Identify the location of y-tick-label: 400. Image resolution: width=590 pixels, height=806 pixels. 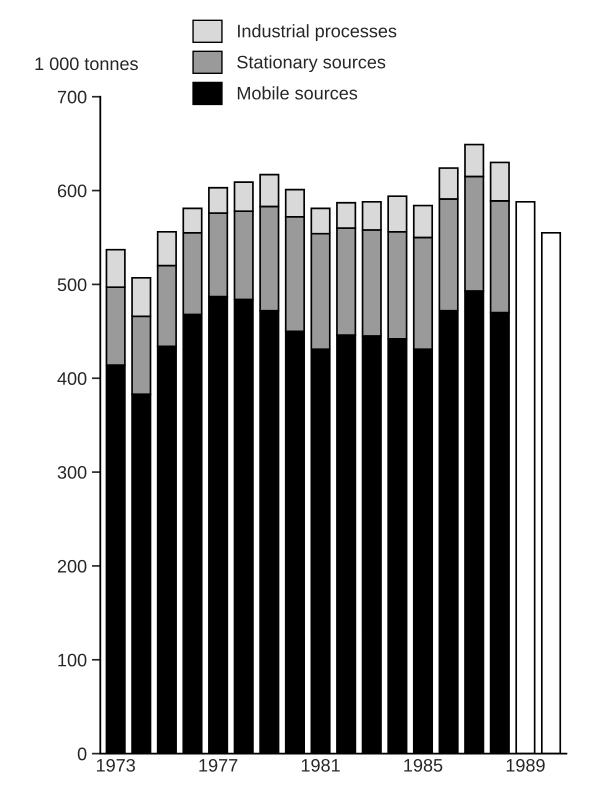
(71, 378).